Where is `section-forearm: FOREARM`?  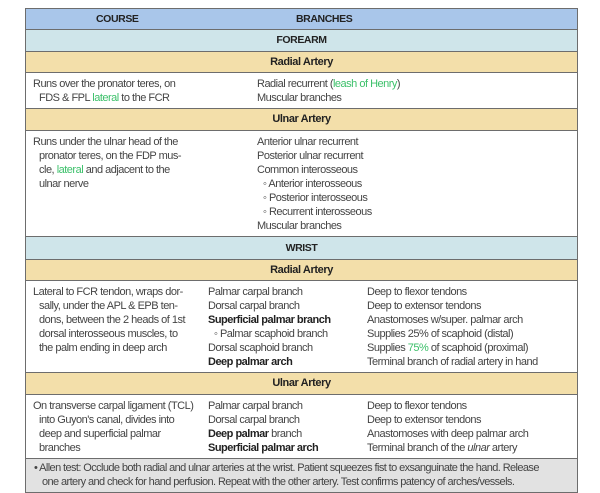 section-forearm: FOREARM is located at coordinates (301, 41).